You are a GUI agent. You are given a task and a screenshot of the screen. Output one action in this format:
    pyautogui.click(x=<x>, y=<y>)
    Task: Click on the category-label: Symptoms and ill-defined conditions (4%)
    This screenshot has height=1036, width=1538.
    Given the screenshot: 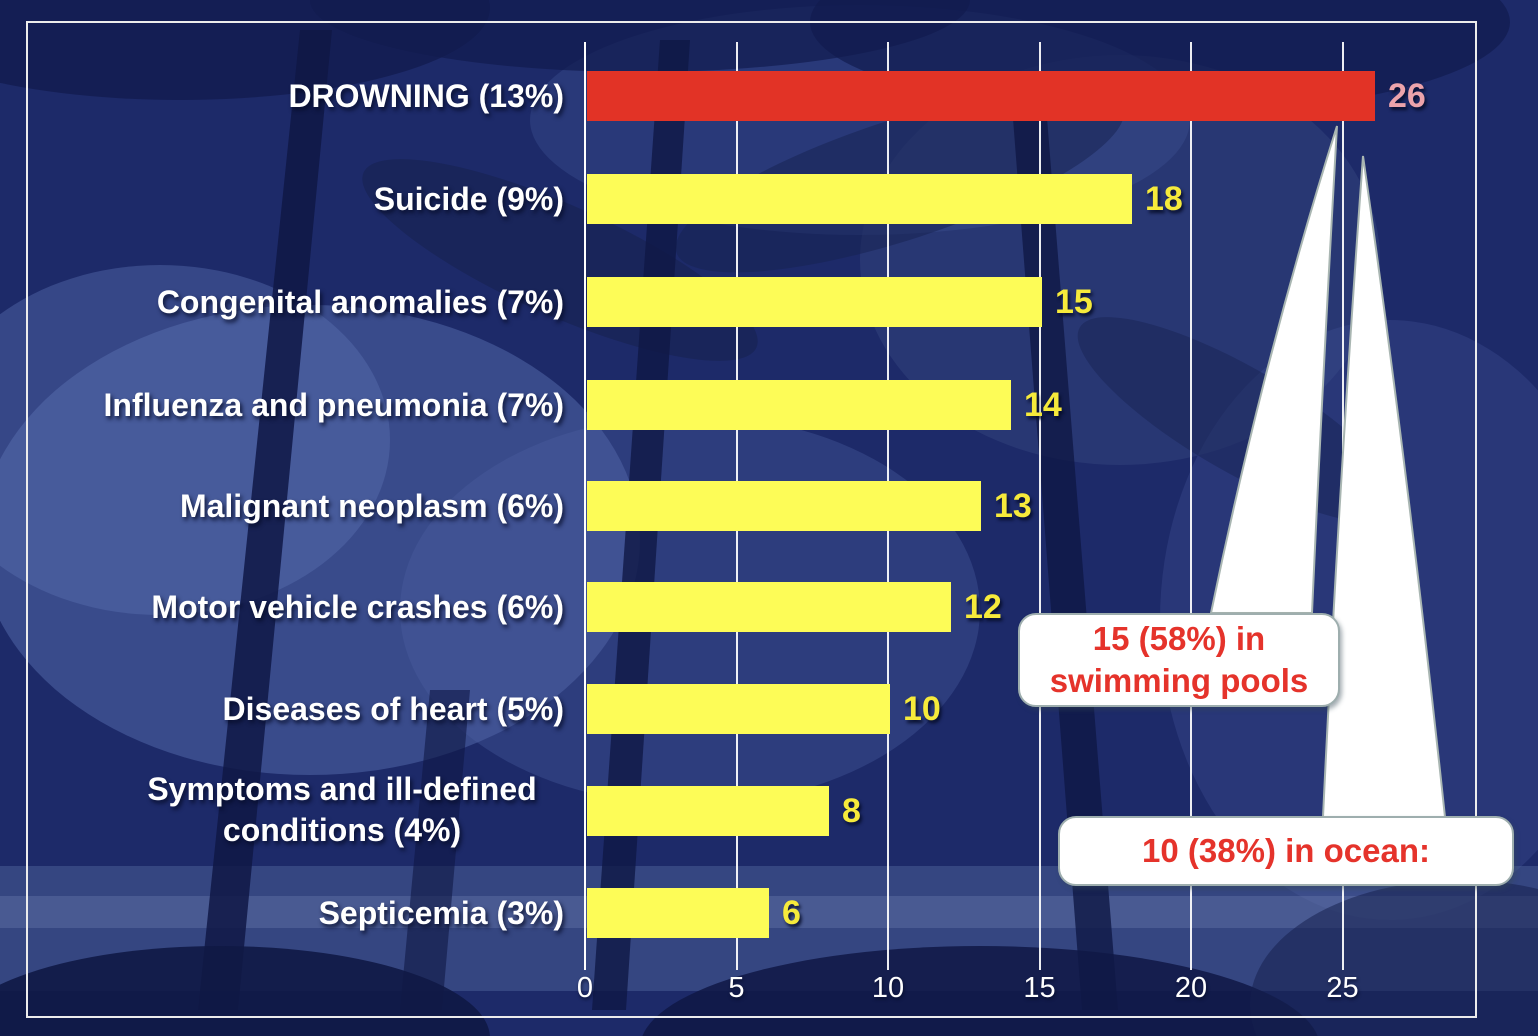 What is the action you would take?
    pyautogui.click(x=342, y=810)
    